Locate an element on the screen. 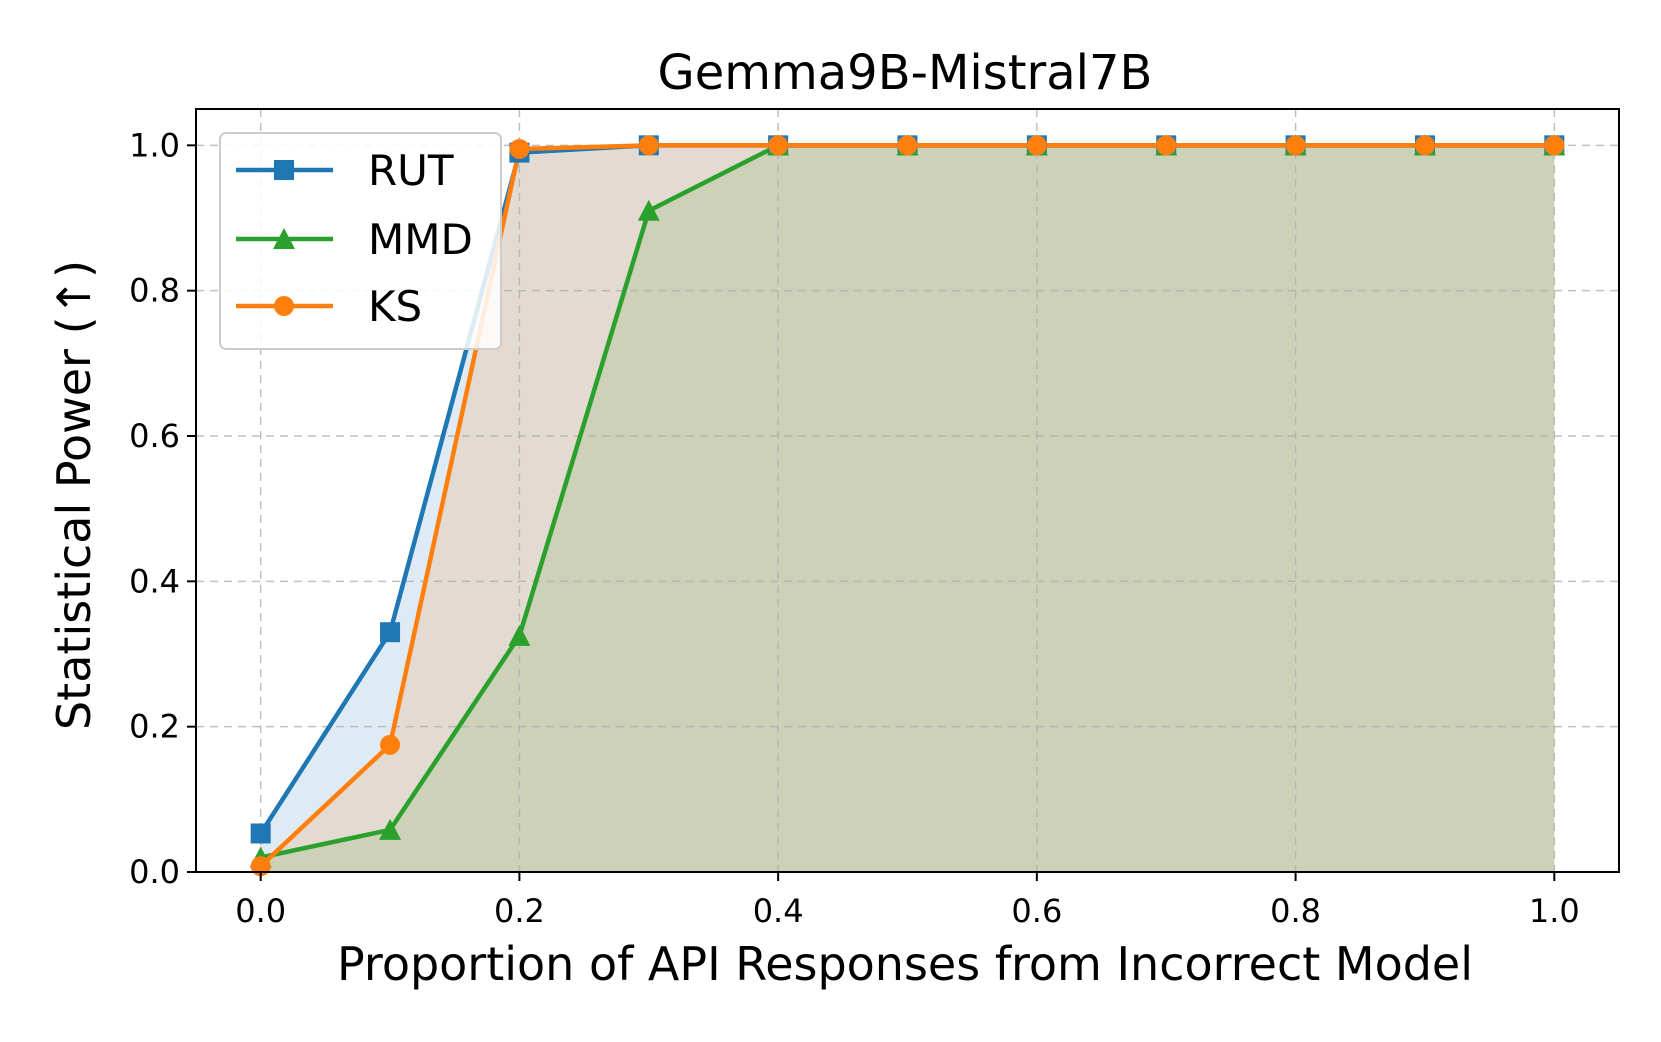 Image resolution: width=1661 pixels, height=1042 pixels. legend-box is located at coordinates (360, 241).